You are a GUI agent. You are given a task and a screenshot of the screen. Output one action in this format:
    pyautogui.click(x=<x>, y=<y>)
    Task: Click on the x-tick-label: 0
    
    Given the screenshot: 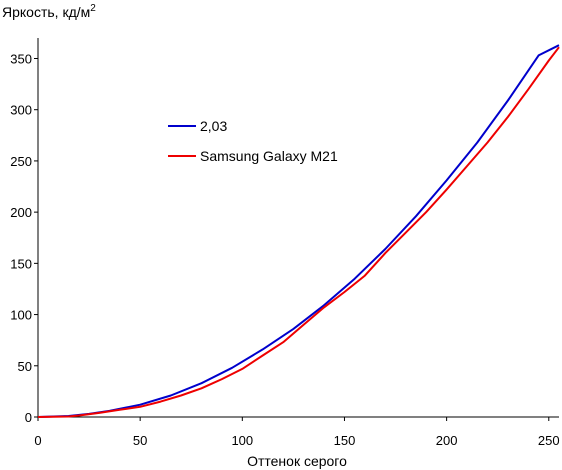 What is the action you would take?
    pyautogui.click(x=37, y=440)
    